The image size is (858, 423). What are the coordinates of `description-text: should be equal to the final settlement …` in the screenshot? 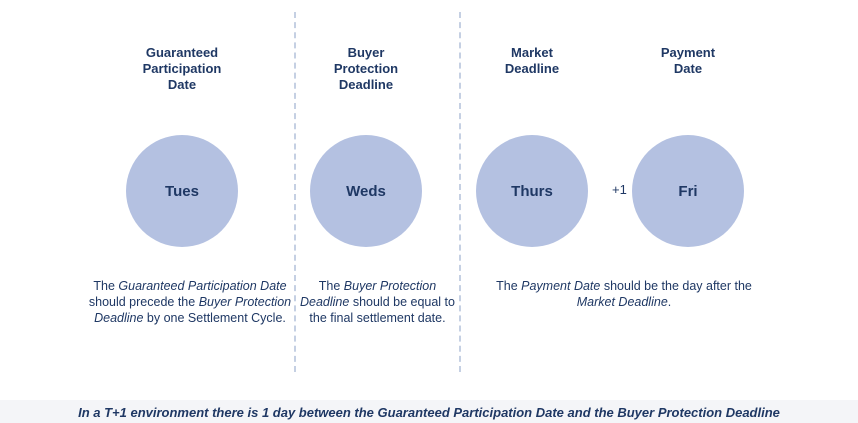 It's located at (382, 310).